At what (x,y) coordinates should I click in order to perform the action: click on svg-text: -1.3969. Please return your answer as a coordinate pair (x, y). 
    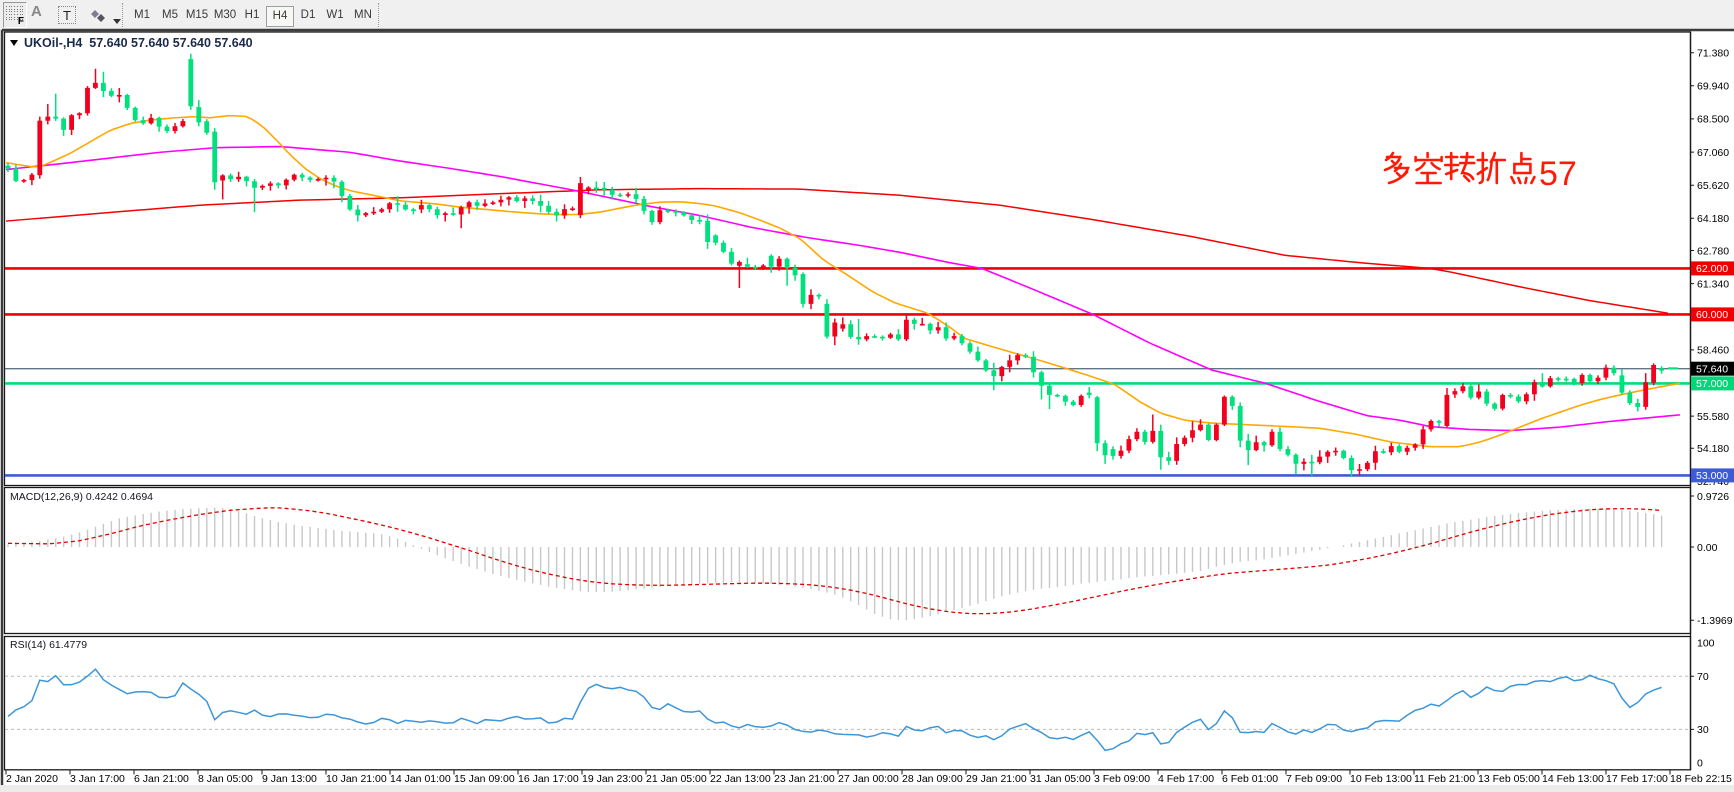
    Looking at the image, I should click on (1715, 621).